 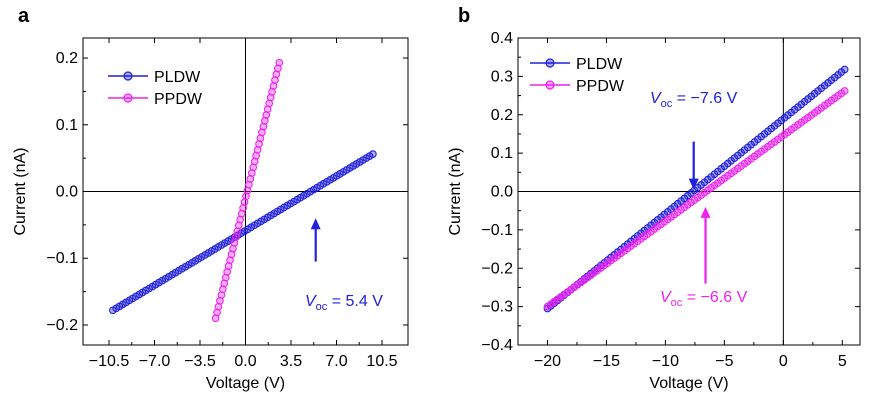 I want to click on x-tick-label: 0.0, so click(x=245, y=361).